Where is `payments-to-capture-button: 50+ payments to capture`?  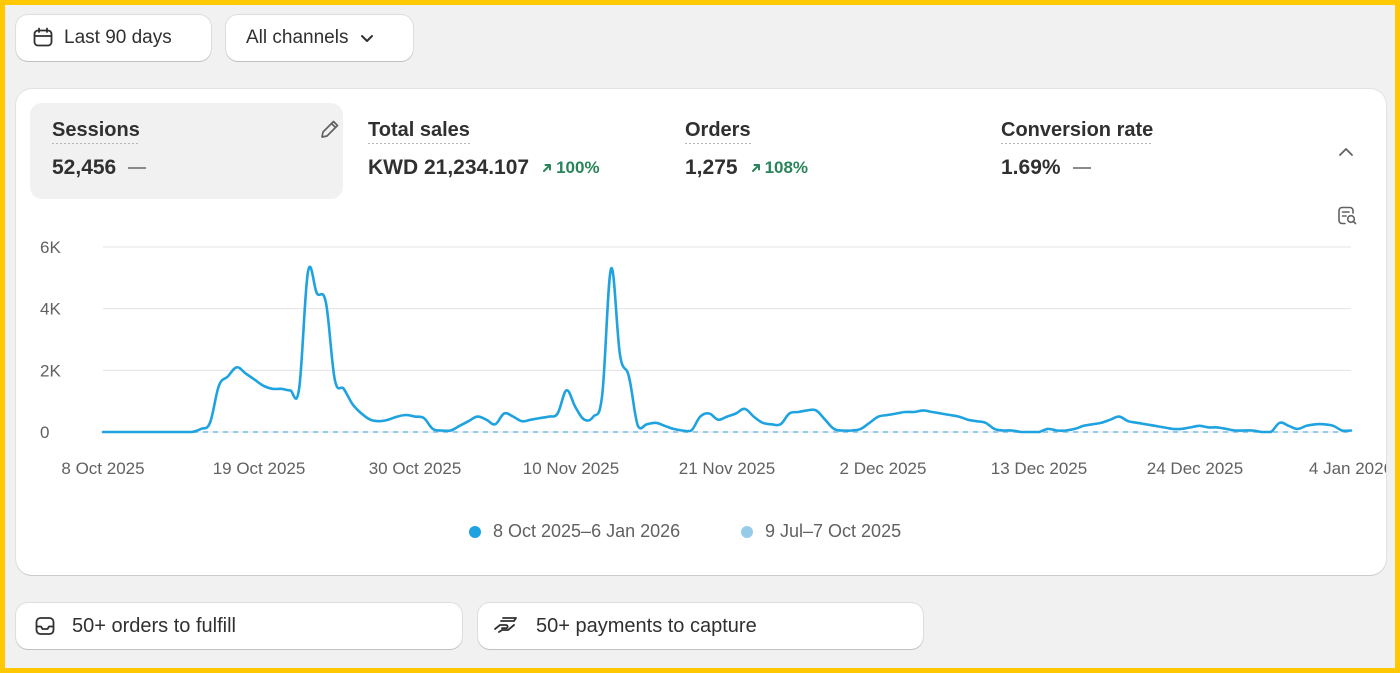 payments-to-capture-button: 50+ payments to capture is located at coordinates (700, 626).